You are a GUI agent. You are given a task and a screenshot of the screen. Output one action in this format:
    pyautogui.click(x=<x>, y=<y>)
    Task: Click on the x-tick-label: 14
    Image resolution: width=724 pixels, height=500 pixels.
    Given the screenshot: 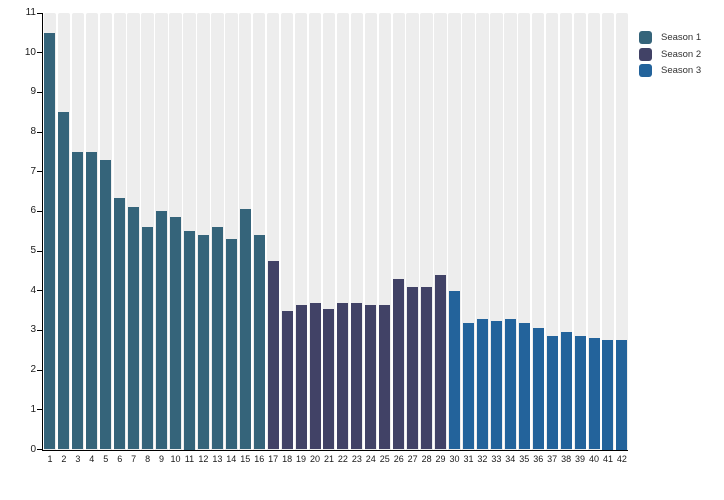 What is the action you would take?
    pyautogui.click(x=231, y=459)
    